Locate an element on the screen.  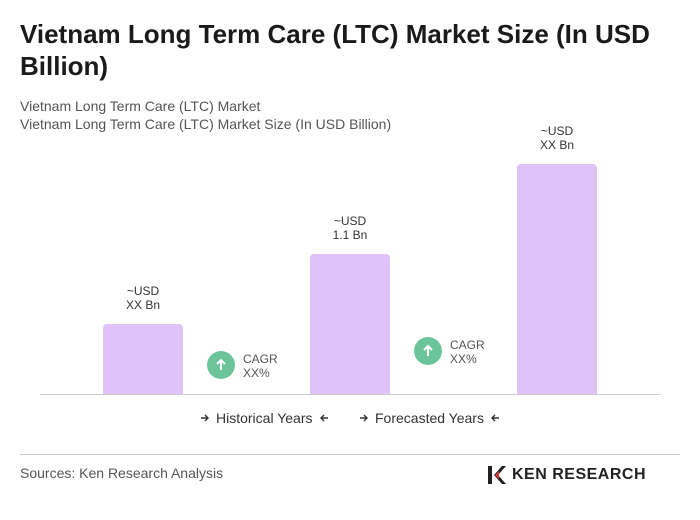
period-label: Forecasted Years is located at coordinates (429, 418).